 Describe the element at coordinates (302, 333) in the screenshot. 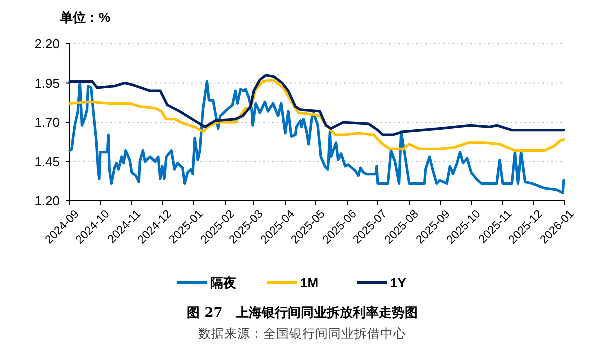

I see `source-note: 数据来源：全国银行间同业拆借中心` at that location.